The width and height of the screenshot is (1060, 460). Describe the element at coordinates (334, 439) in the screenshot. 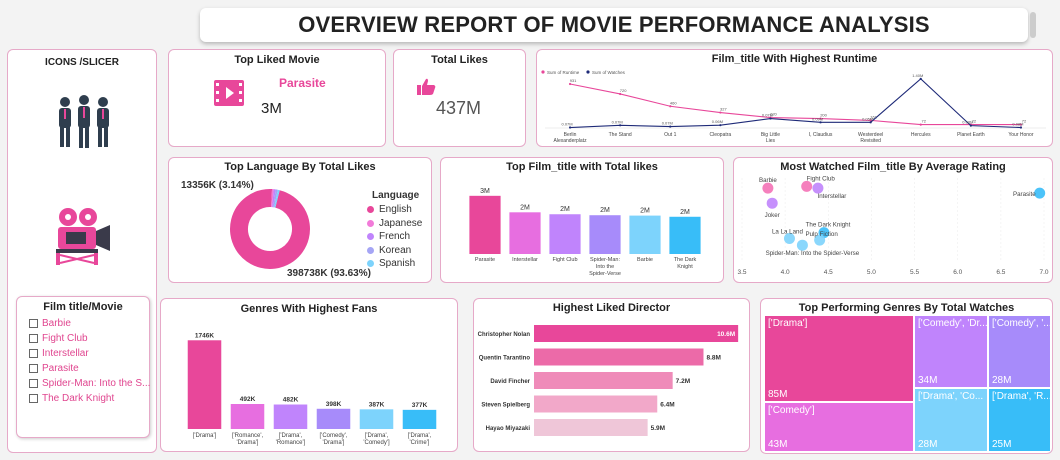

I see `x-tick-label: ['Comedy', 'Drama']` at that location.